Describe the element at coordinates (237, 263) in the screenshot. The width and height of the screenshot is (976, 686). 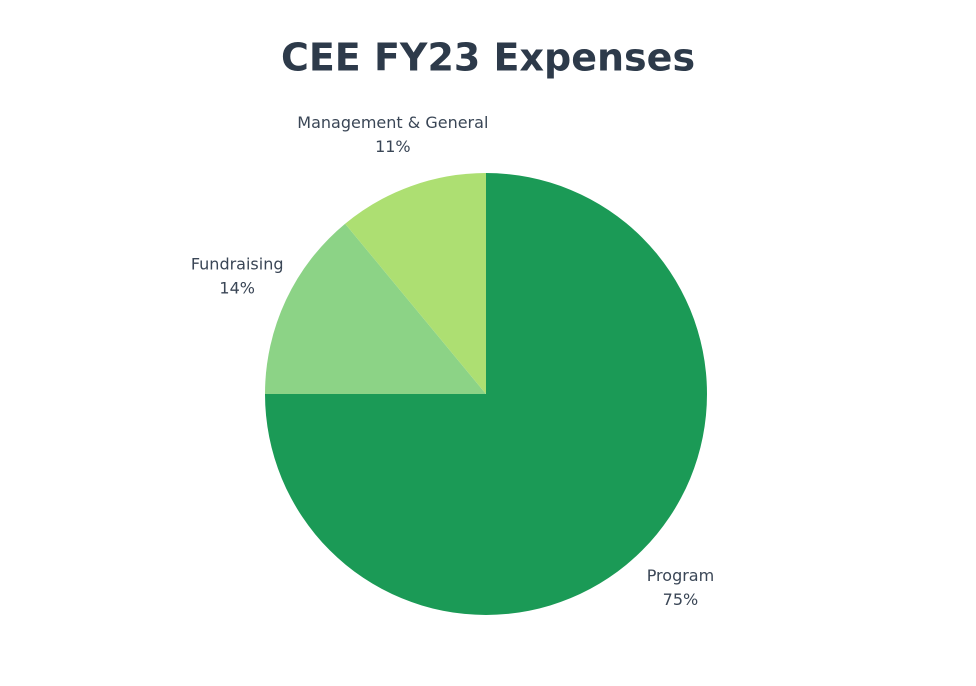
I see `slice-label: Fundraising` at that location.